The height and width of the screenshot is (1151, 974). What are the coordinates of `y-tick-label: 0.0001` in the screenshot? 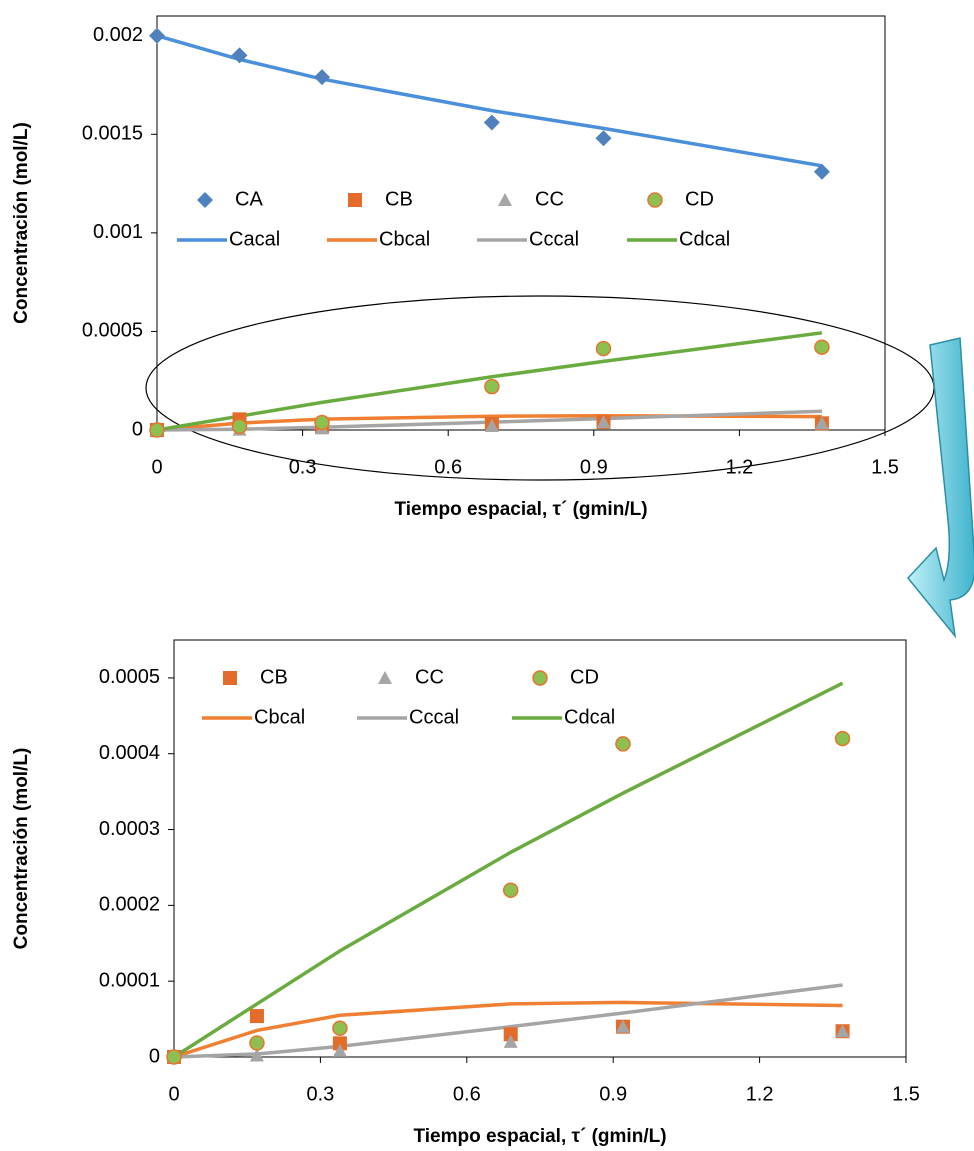 It's located at (129, 980).